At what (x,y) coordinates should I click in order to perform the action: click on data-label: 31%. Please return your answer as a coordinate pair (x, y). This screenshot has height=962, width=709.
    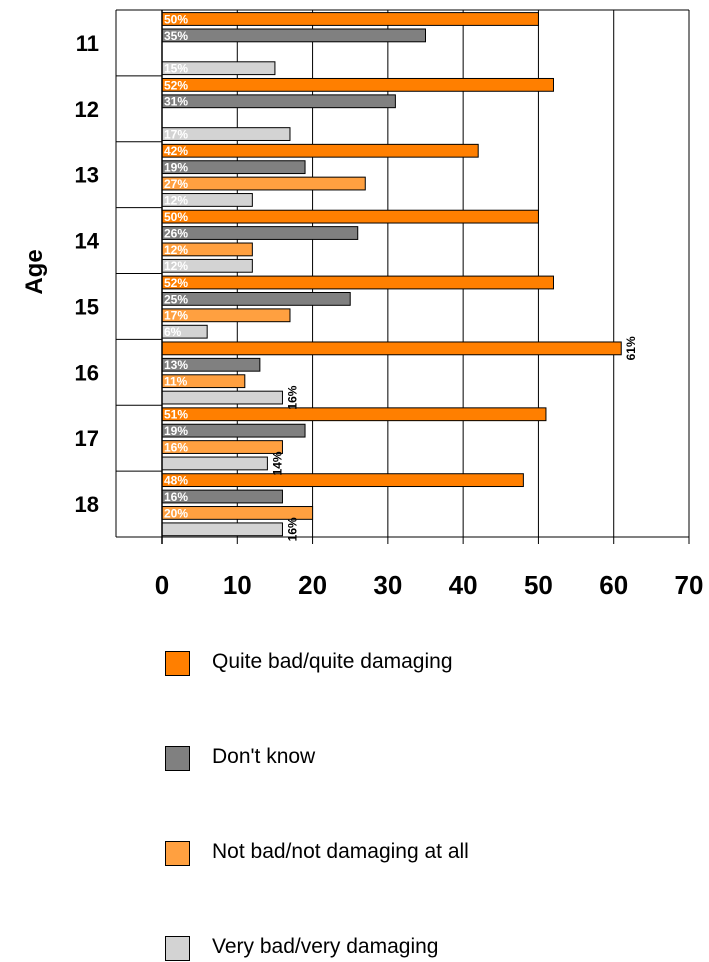
    Looking at the image, I should click on (176, 102).